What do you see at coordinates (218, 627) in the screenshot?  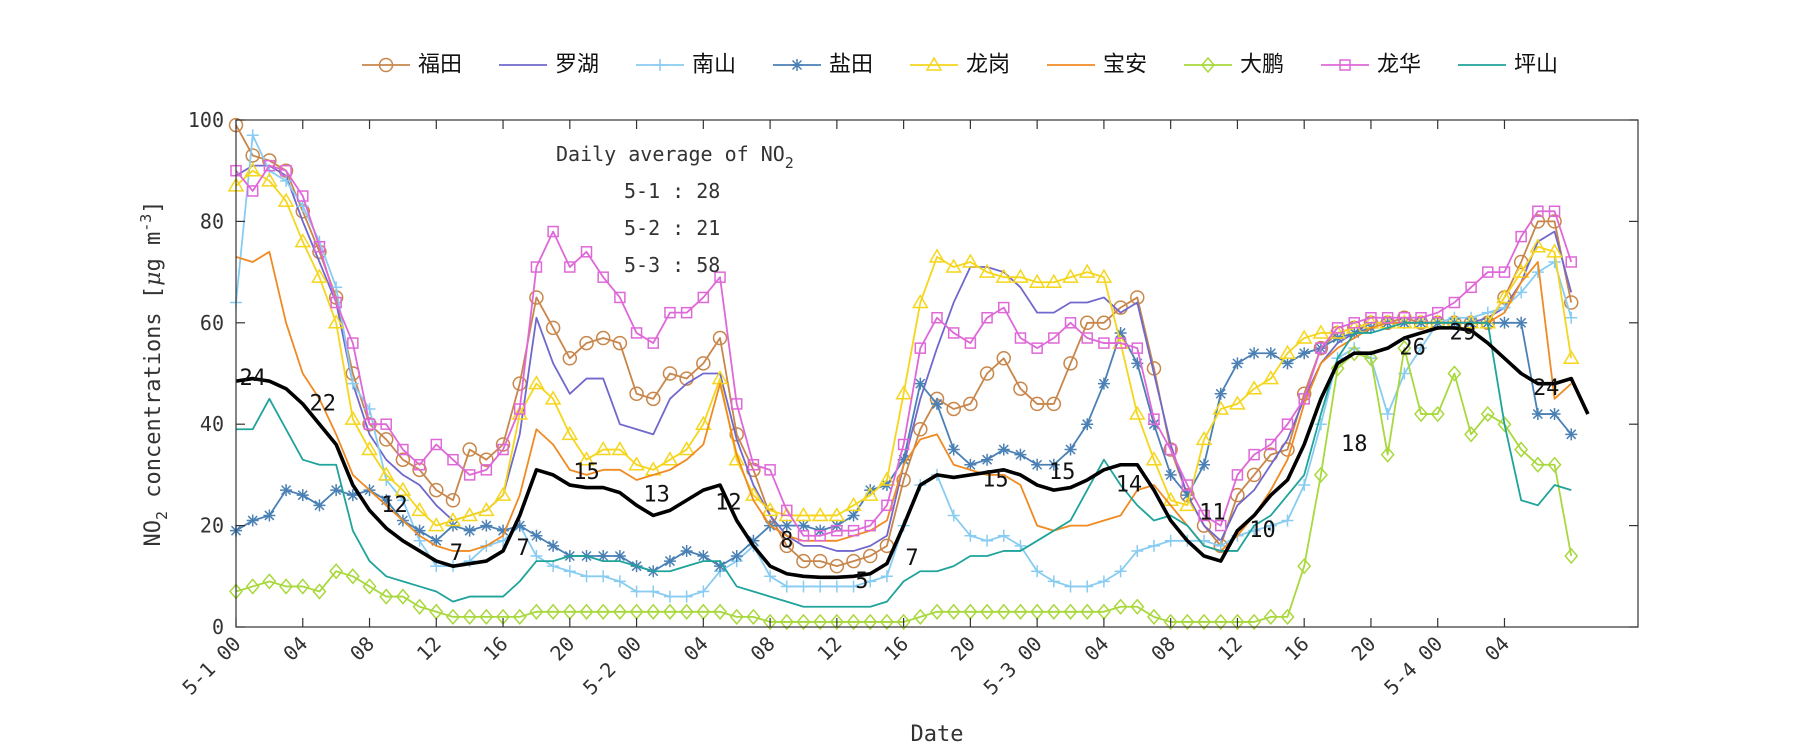 I see `y-tick-label: 0` at bounding box center [218, 627].